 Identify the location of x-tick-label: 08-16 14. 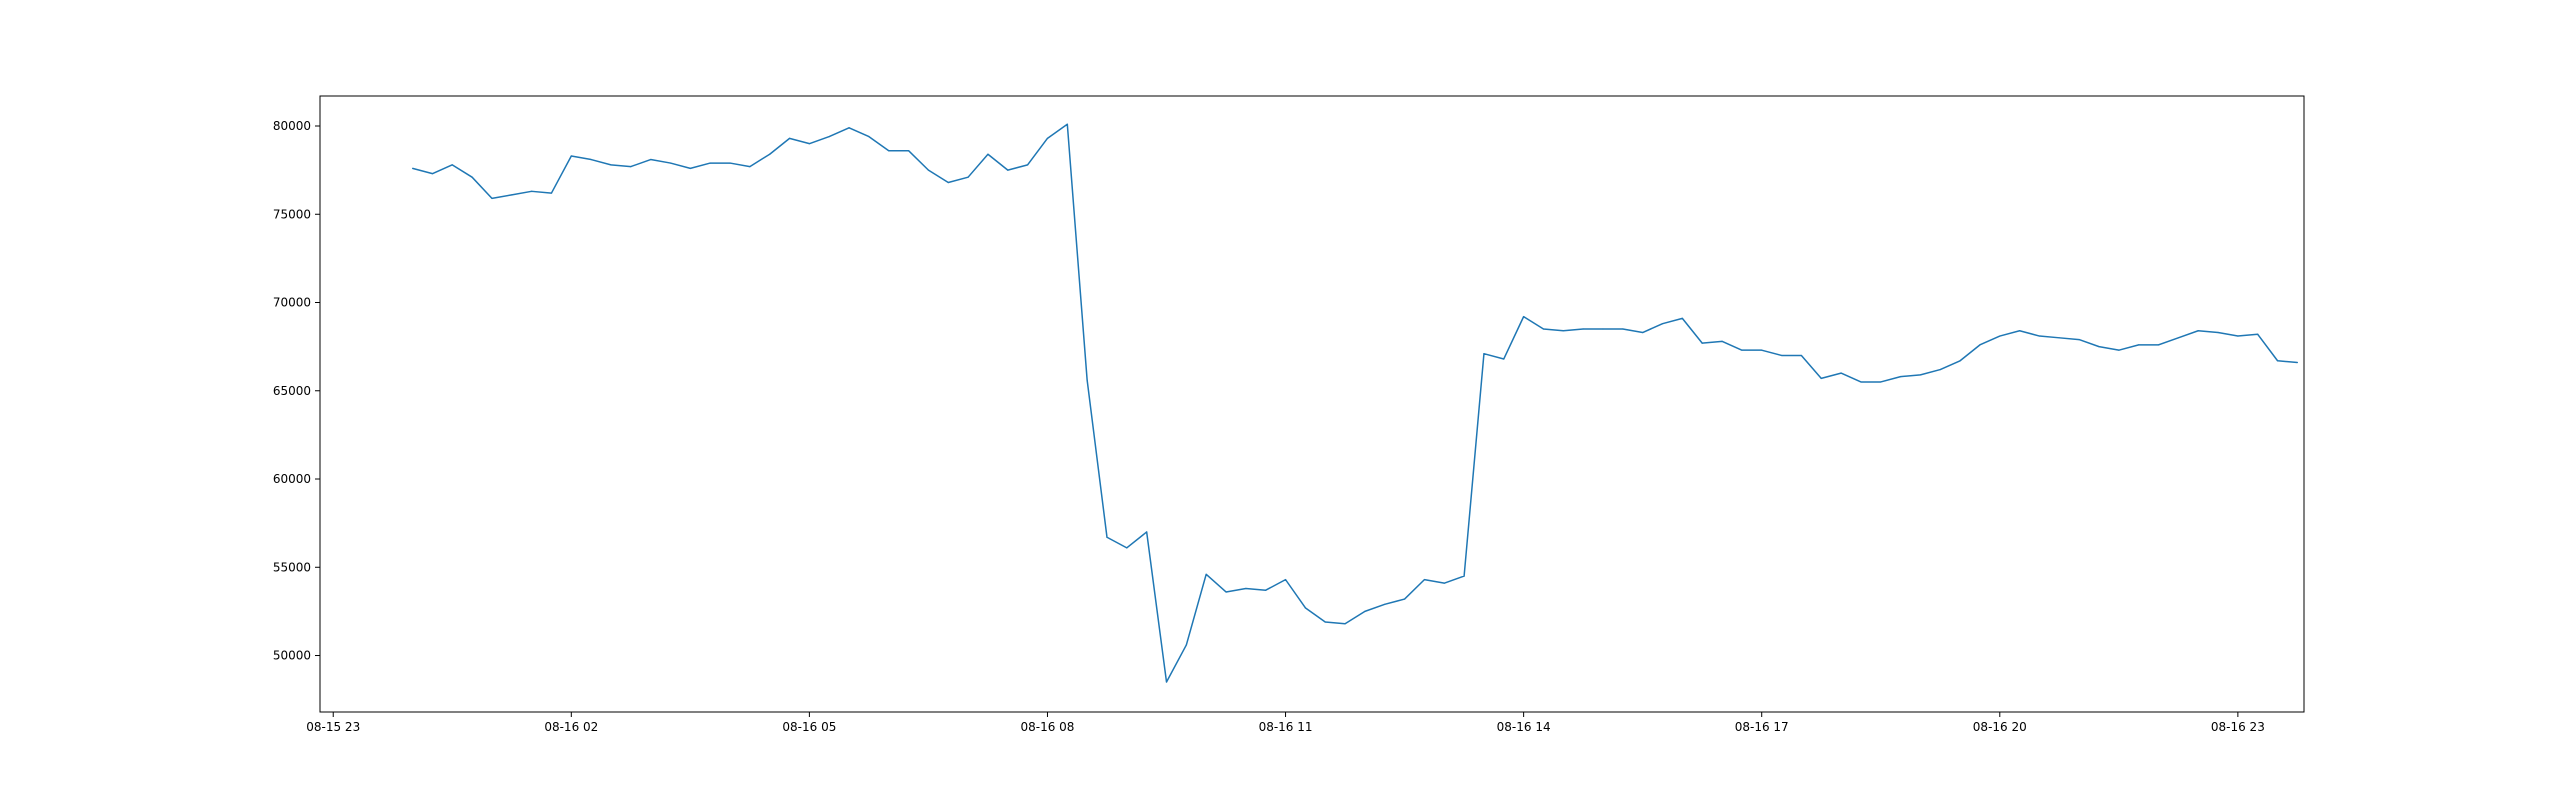
(1524, 727).